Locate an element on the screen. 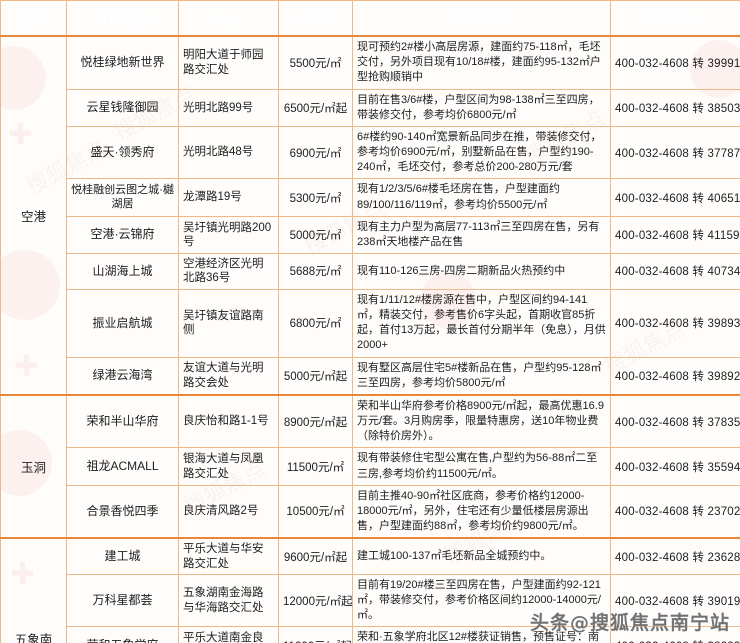  price-cell: 5688元/㎡ is located at coordinates (315, 271).